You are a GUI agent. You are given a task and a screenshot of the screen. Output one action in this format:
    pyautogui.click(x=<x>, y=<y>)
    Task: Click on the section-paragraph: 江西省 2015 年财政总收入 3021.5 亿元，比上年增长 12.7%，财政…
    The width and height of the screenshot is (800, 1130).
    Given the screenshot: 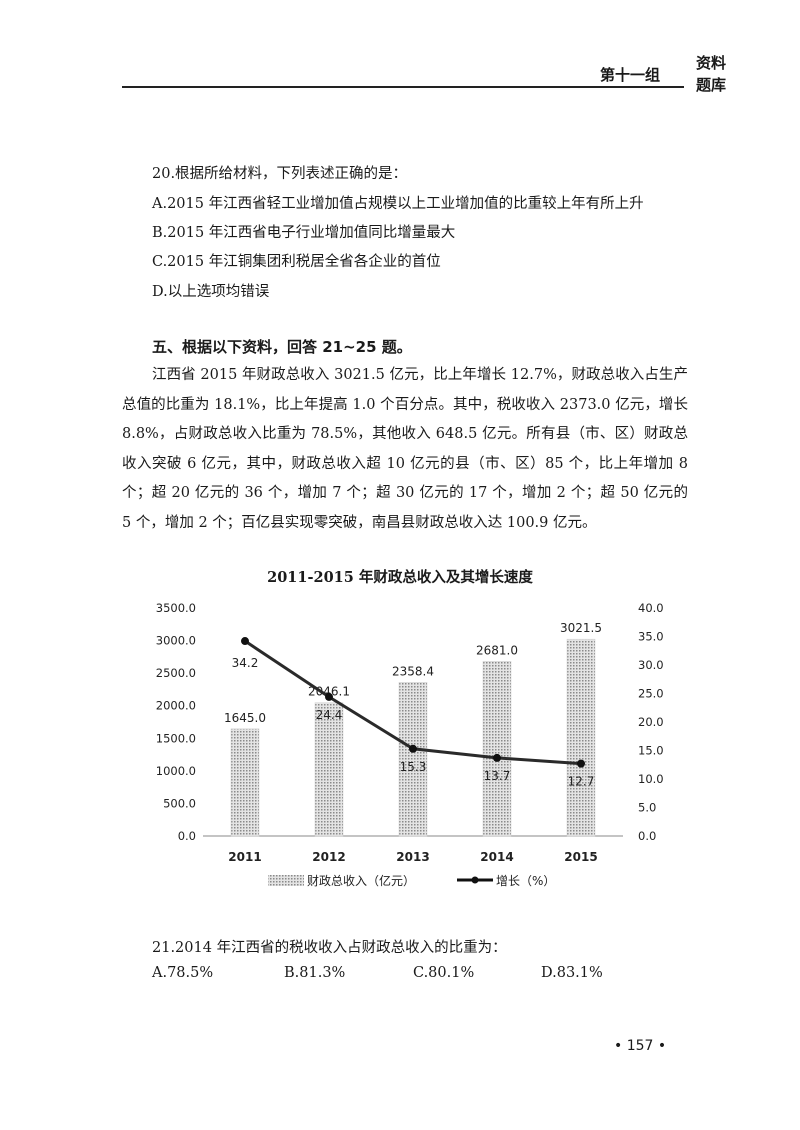 What is the action you would take?
    pyautogui.click(x=405, y=449)
    